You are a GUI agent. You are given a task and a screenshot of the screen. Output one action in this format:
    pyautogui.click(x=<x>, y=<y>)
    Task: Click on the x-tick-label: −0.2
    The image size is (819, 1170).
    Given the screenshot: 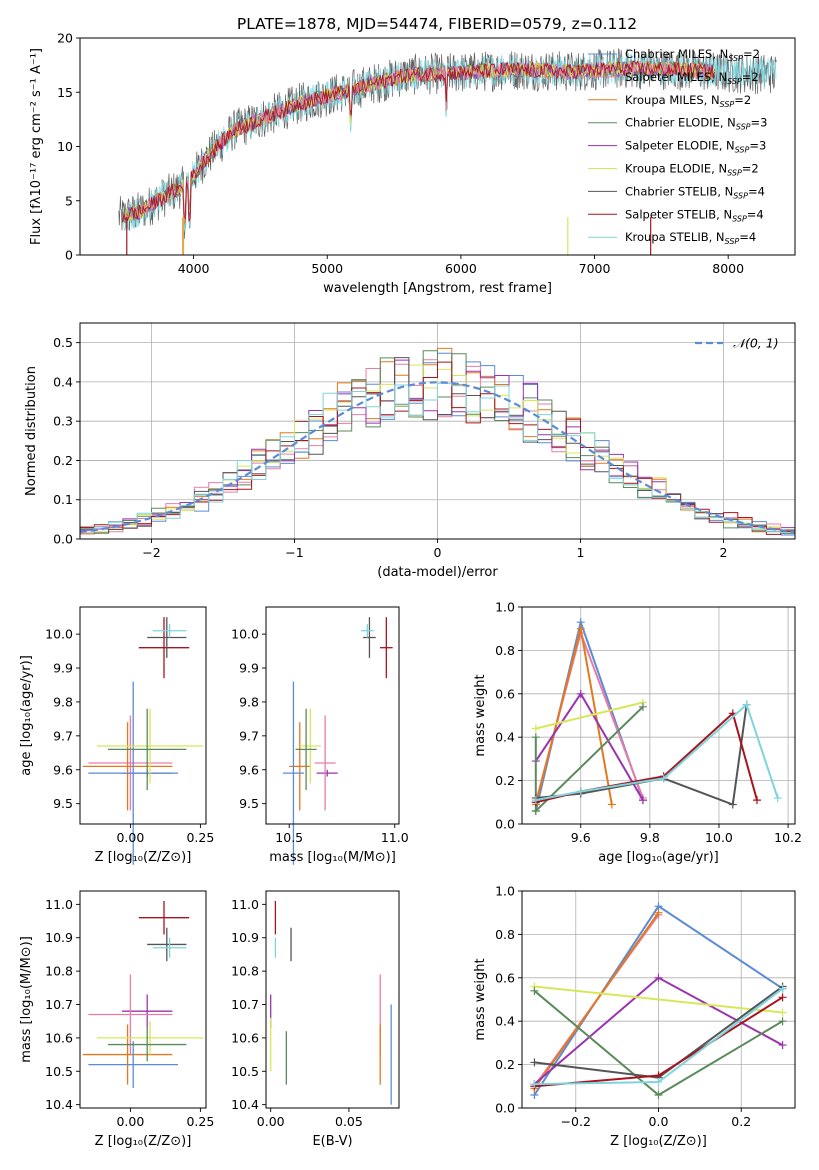 What is the action you would take?
    pyautogui.click(x=576, y=1121)
    